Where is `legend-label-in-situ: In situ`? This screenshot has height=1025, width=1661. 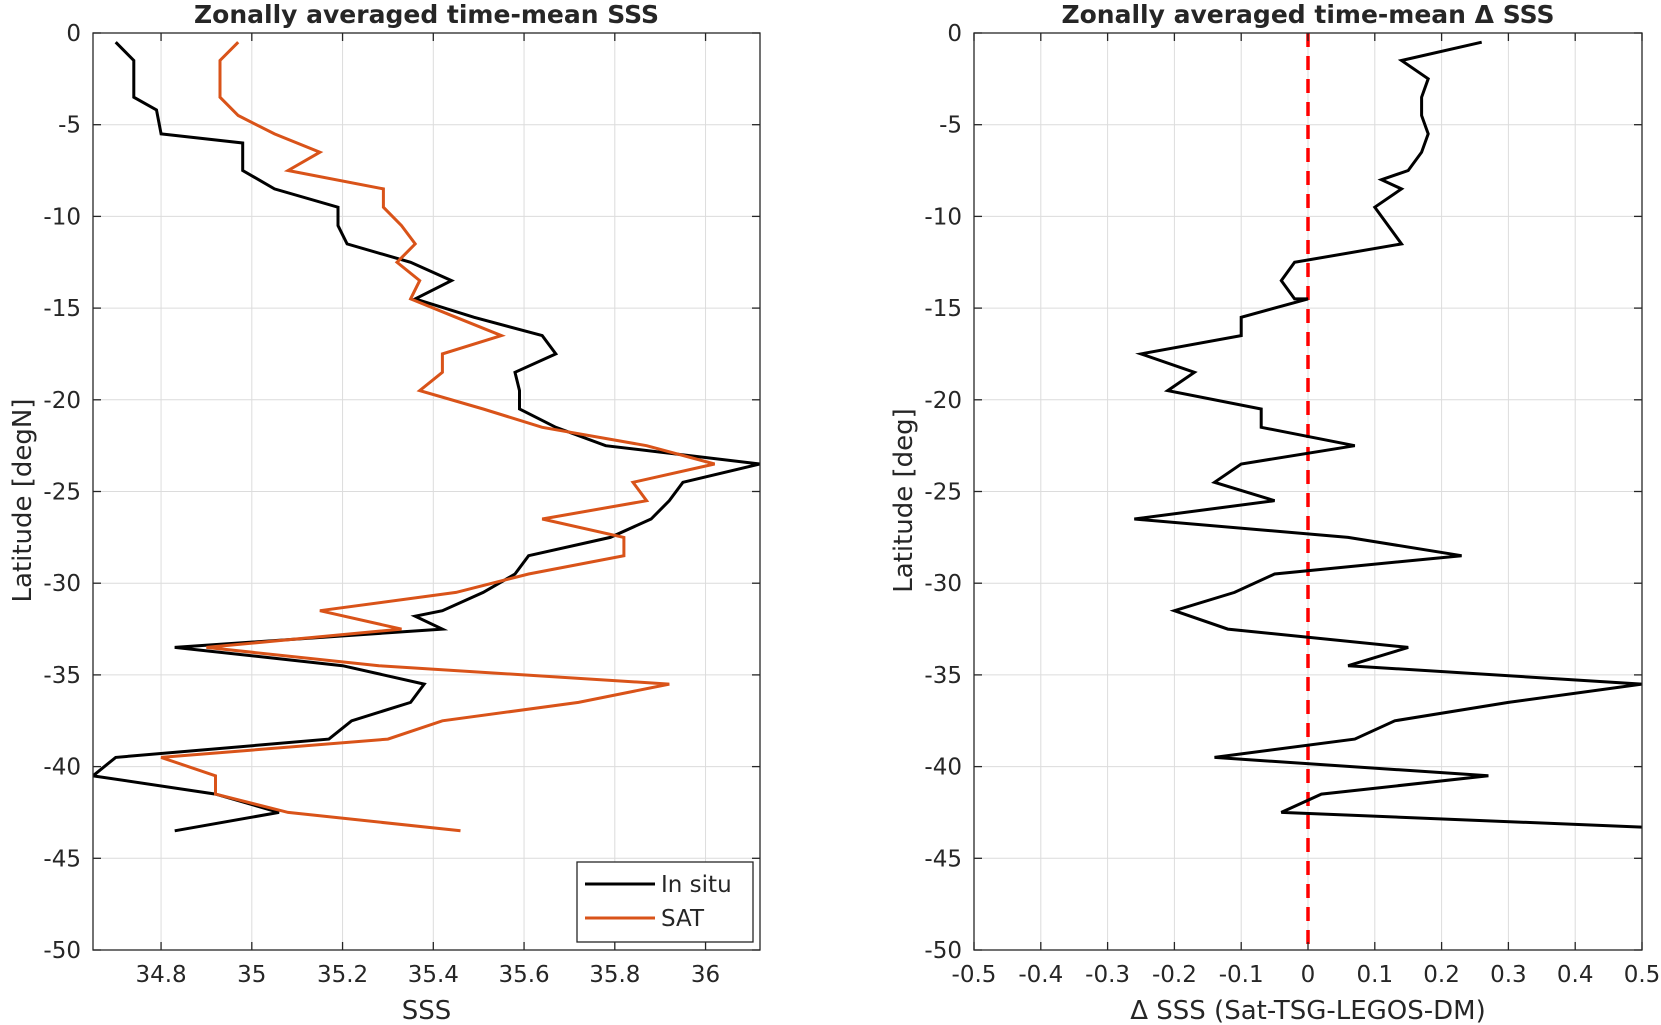 legend-label-in-situ: In situ is located at coordinates (696, 885).